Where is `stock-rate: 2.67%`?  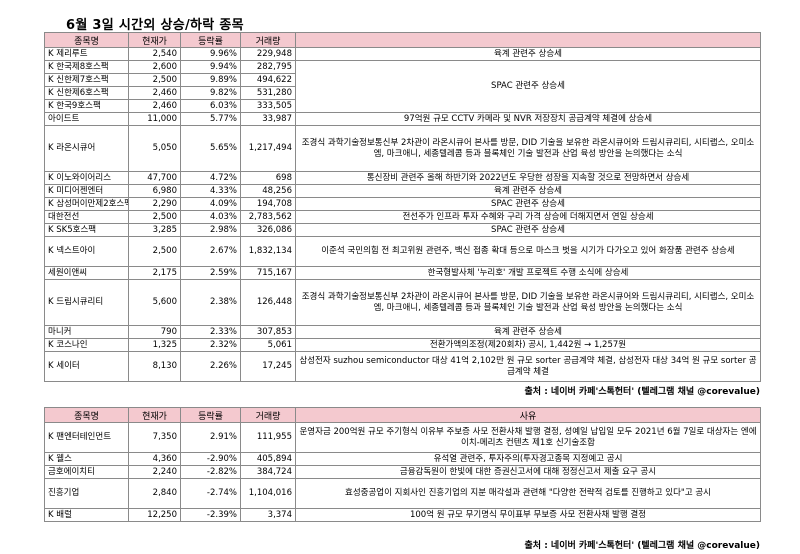 stock-rate: 2.67% is located at coordinates (210, 251).